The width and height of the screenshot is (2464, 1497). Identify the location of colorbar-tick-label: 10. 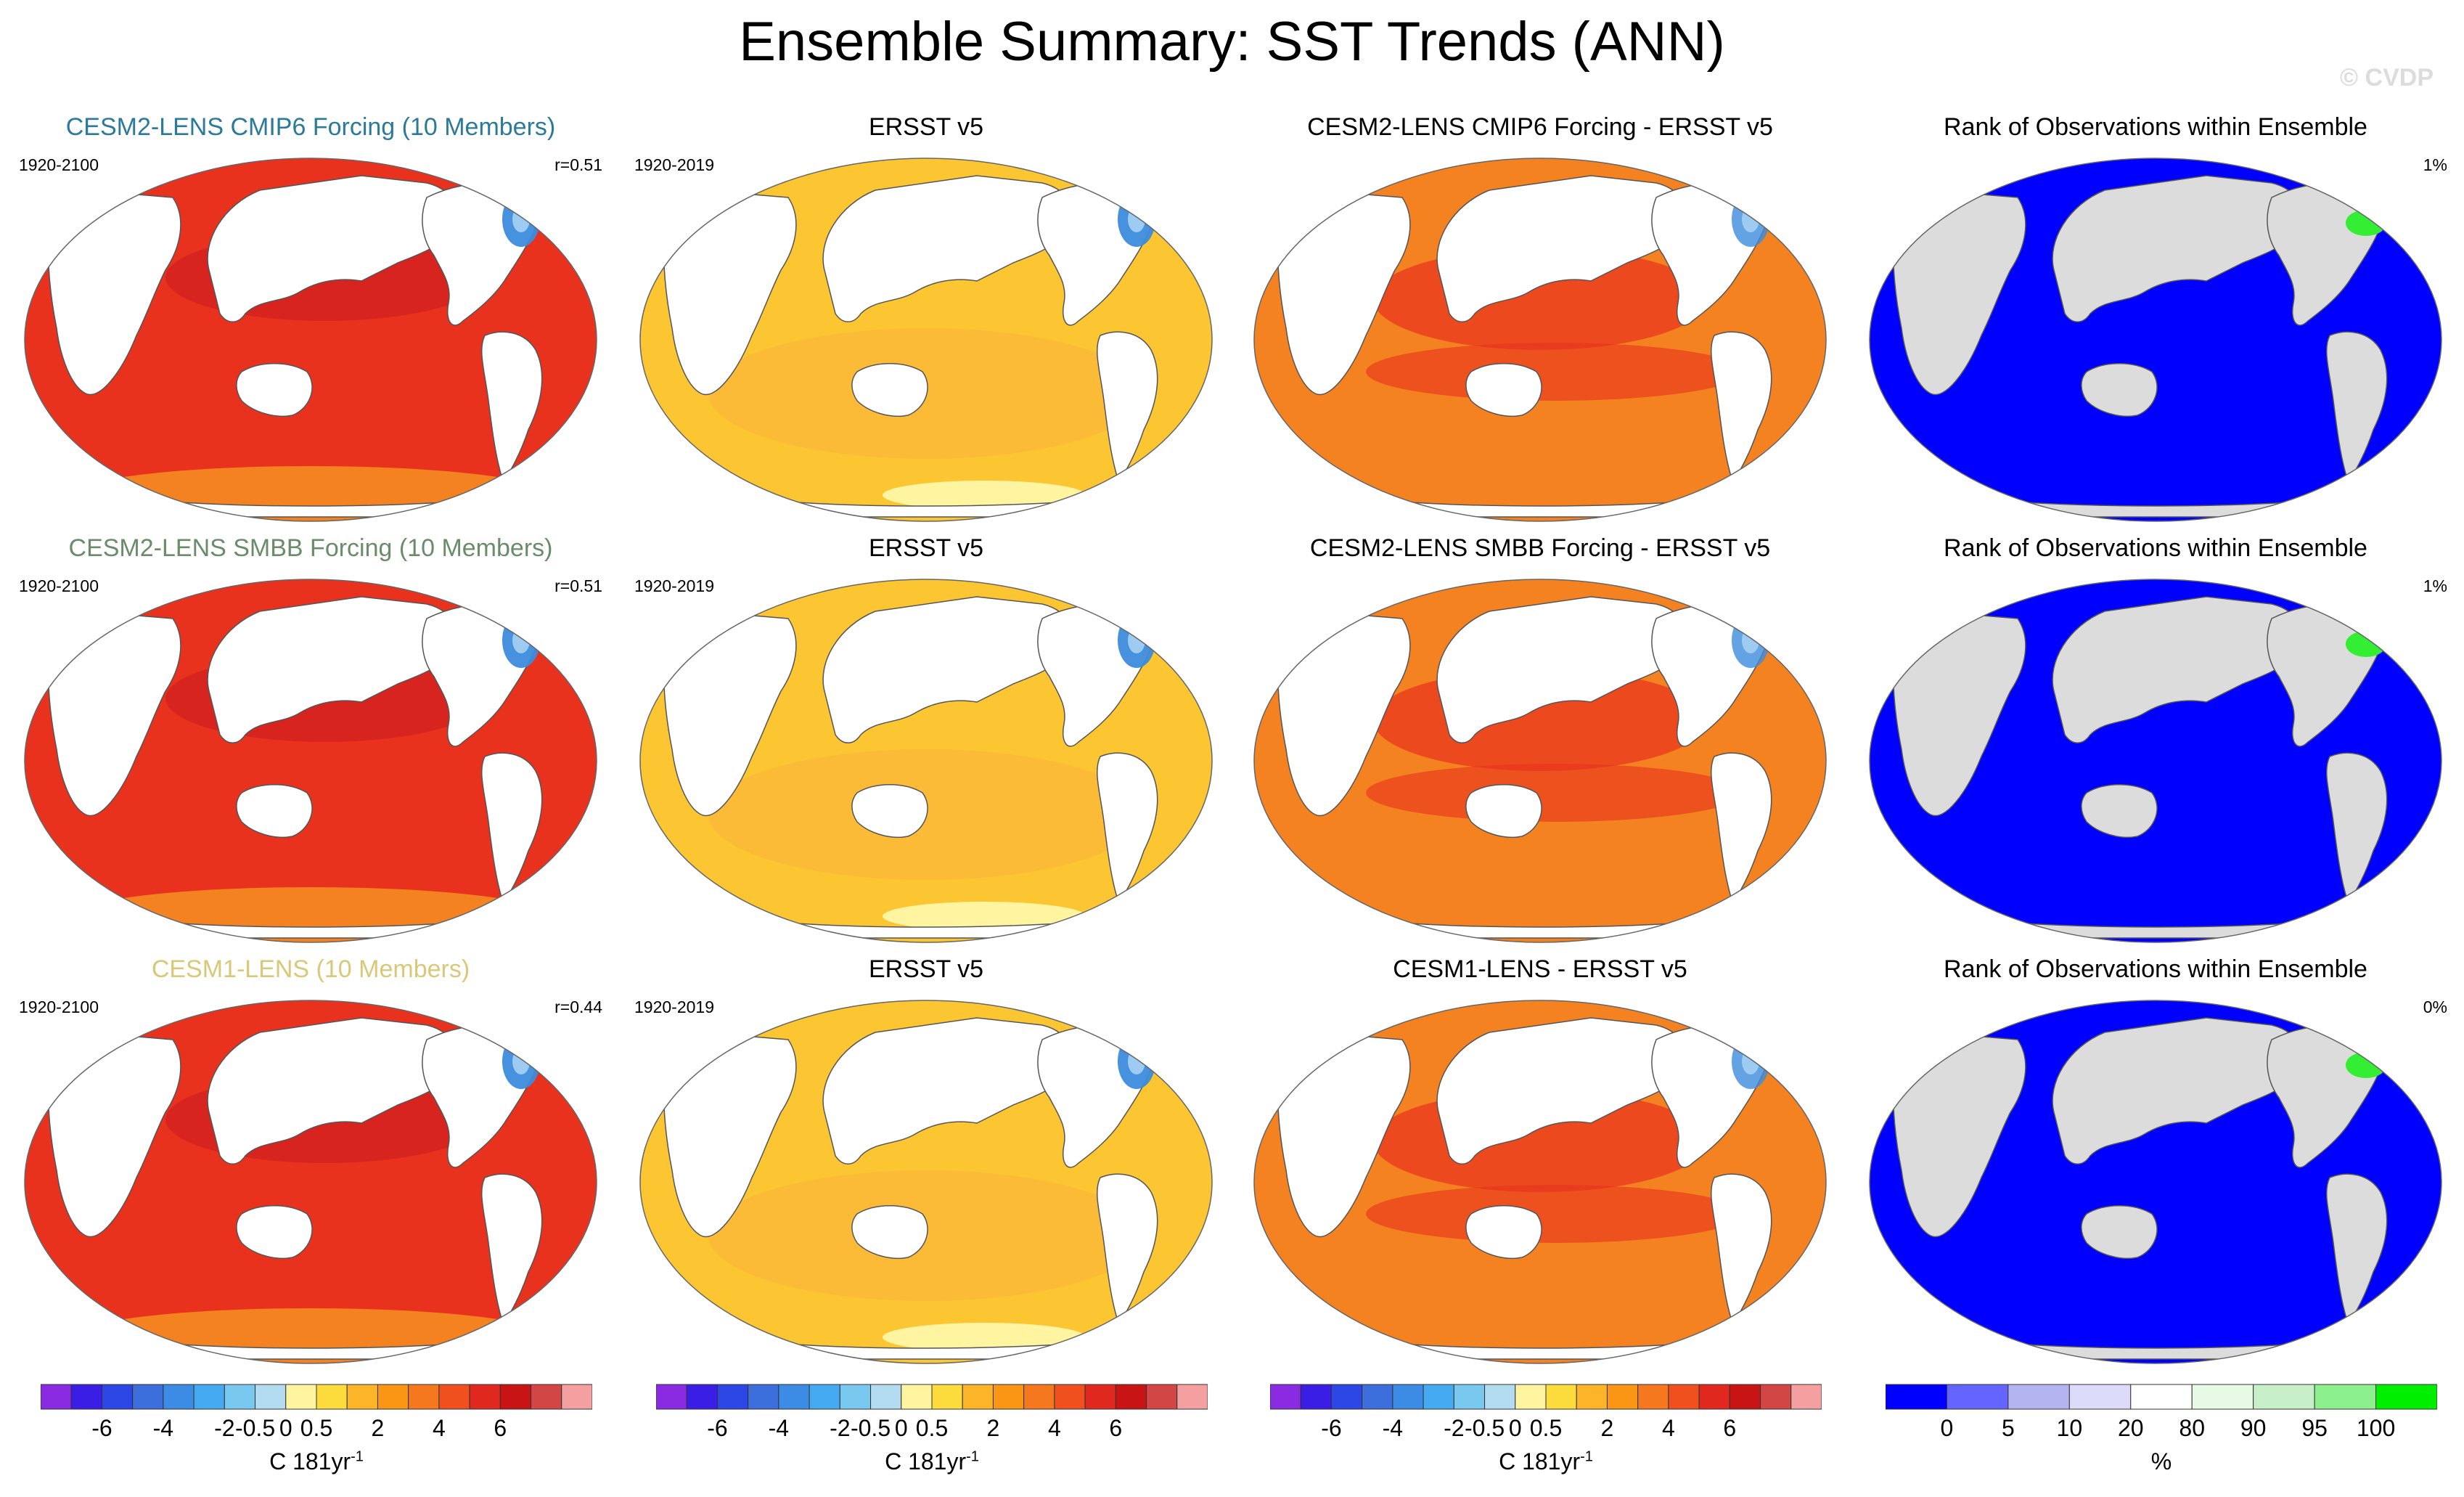
(2069, 1428).